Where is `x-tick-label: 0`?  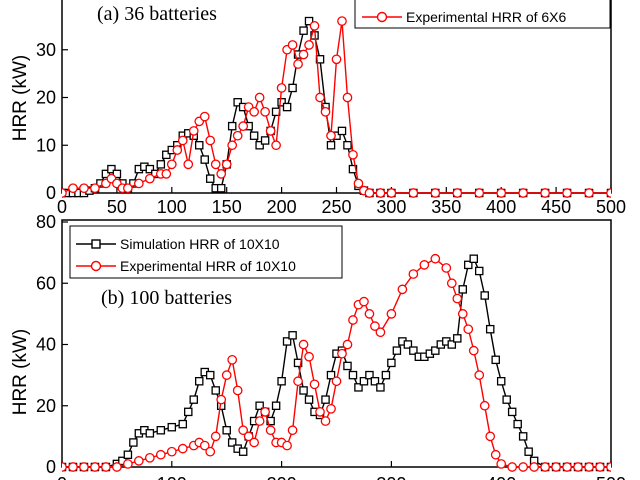 x-tick-label: 0 is located at coordinates (62, 477).